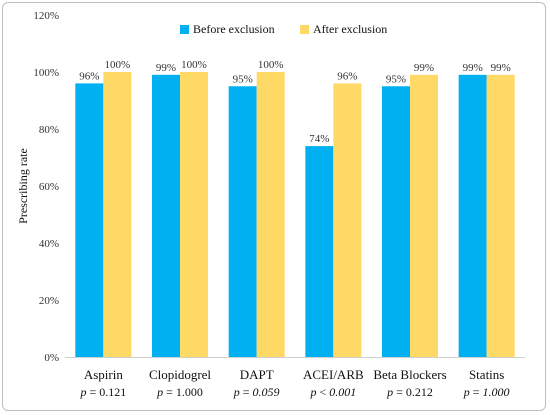 This screenshot has width=550, height=415. Describe the element at coordinates (180, 374) in the screenshot. I see `x-tick-label: Clopidogrel` at that location.